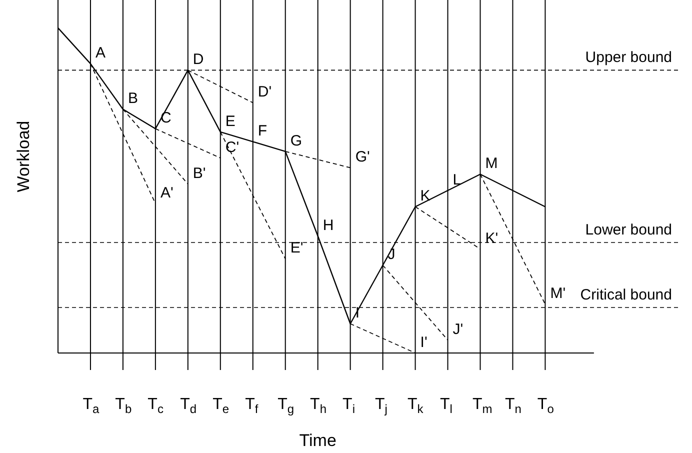 The width and height of the screenshot is (692, 453). Describe the element at coordinates (457, 179) in the screenshot. I see `annotation: L` at that location.